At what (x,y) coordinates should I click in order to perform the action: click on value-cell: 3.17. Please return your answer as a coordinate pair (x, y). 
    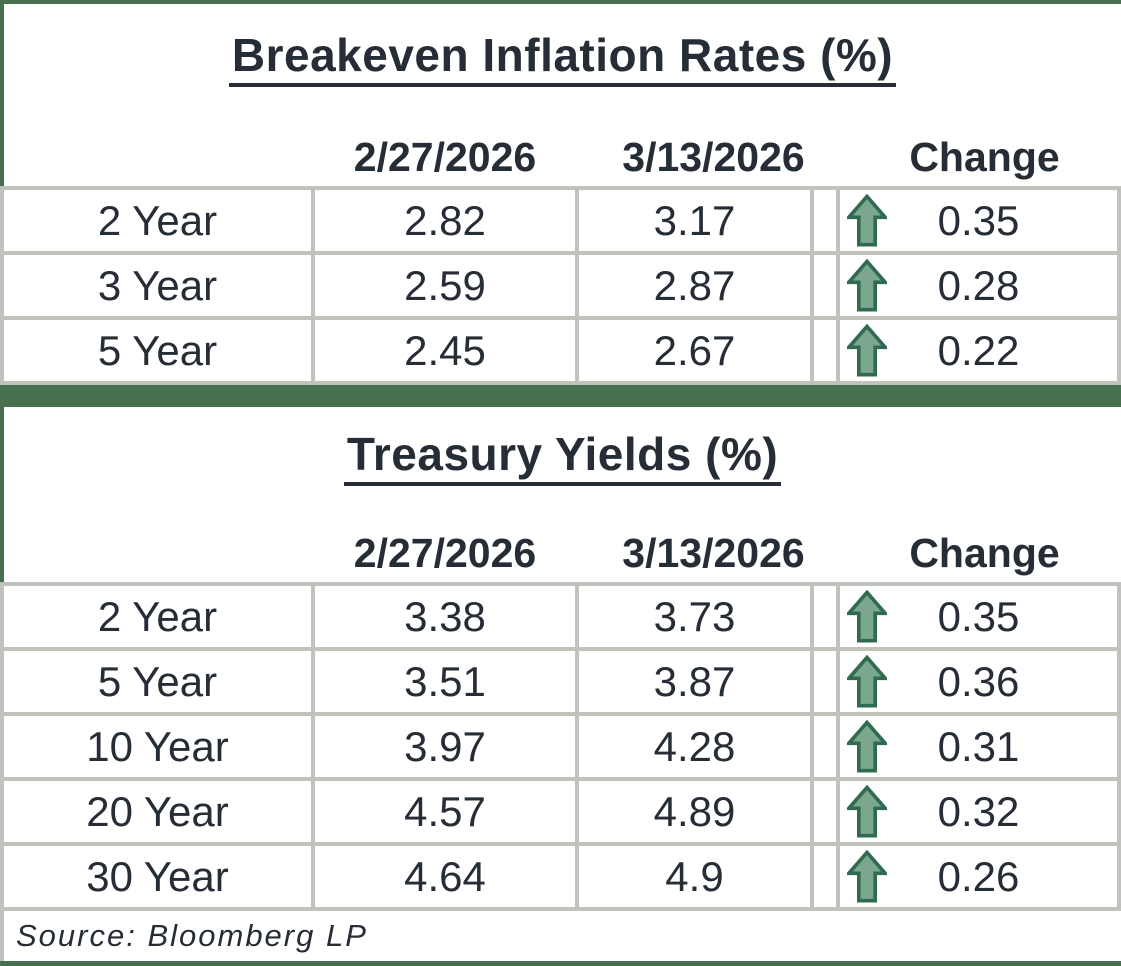
    Looking at the image, I should click on (696, 222).